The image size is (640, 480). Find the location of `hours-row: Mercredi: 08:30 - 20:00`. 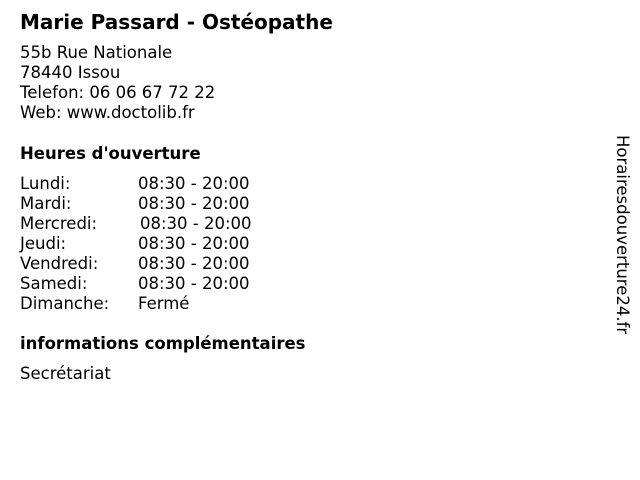

hours-row: Mercredi: 08:30 - 20:00 is located at coordinates (136, 224).